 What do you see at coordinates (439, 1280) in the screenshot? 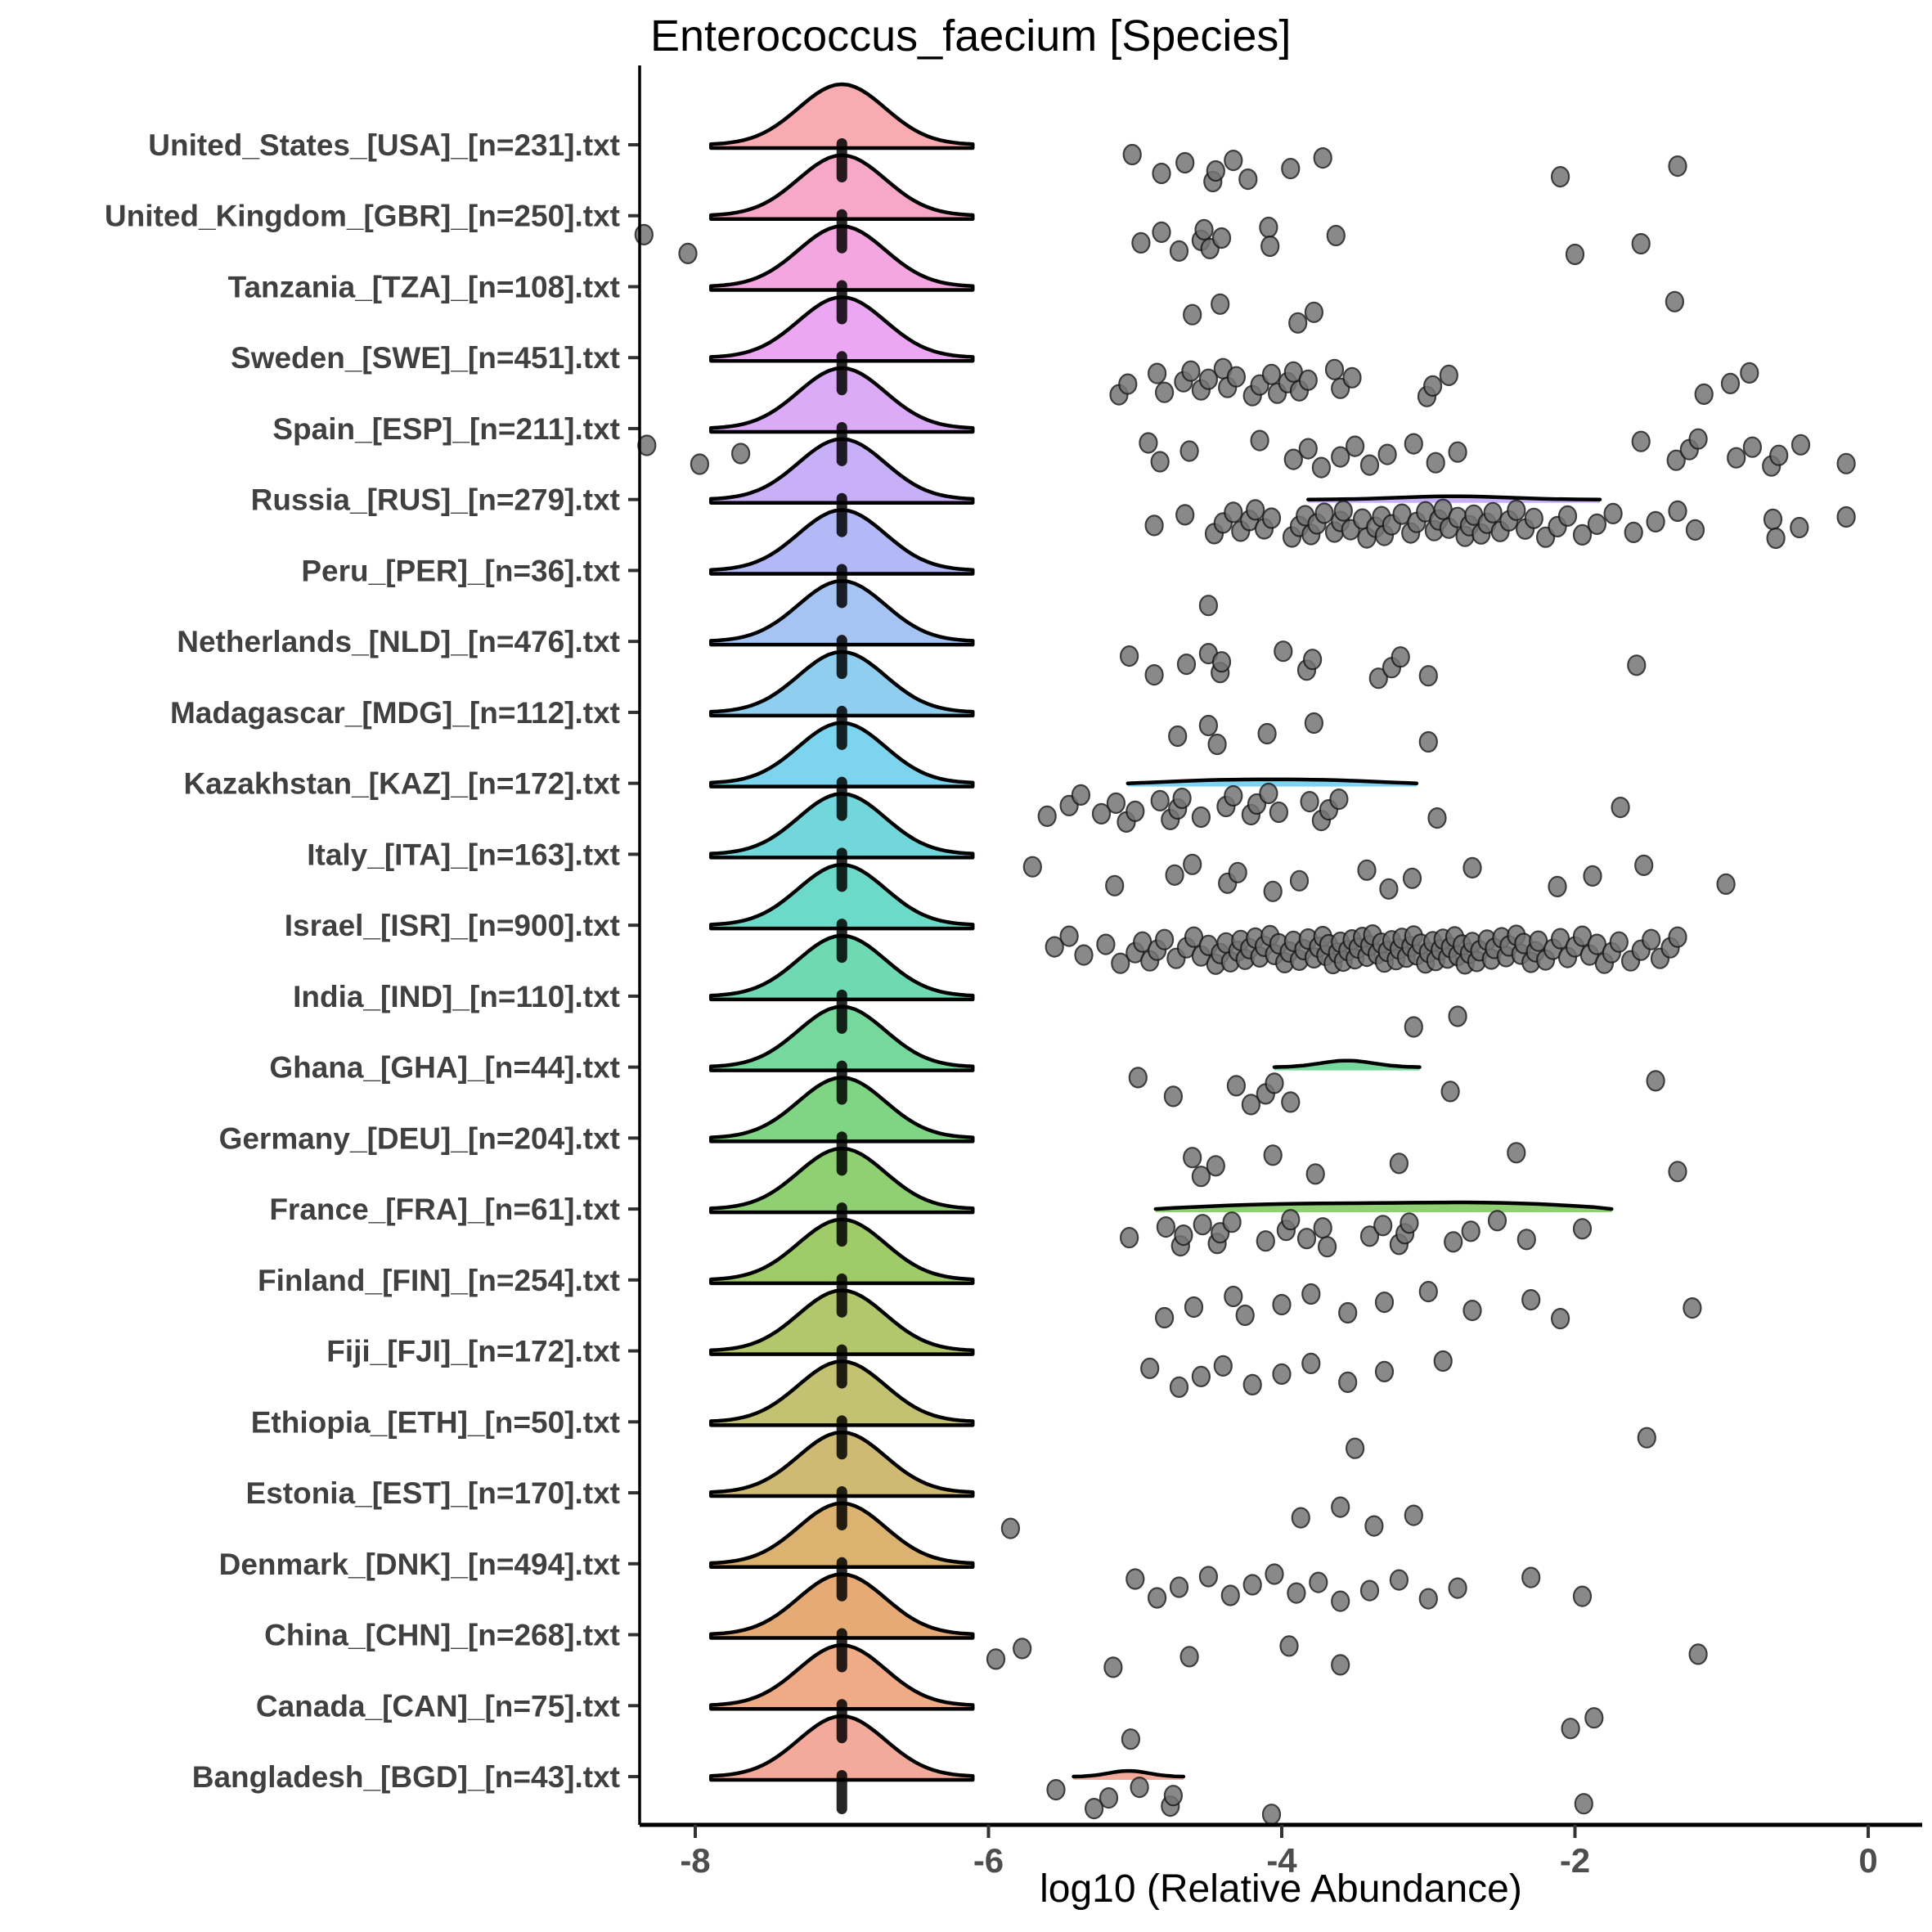
I see `row-label-17: Finland_[FIN]_[n=254].txt` at bounding box center [439, 1280].